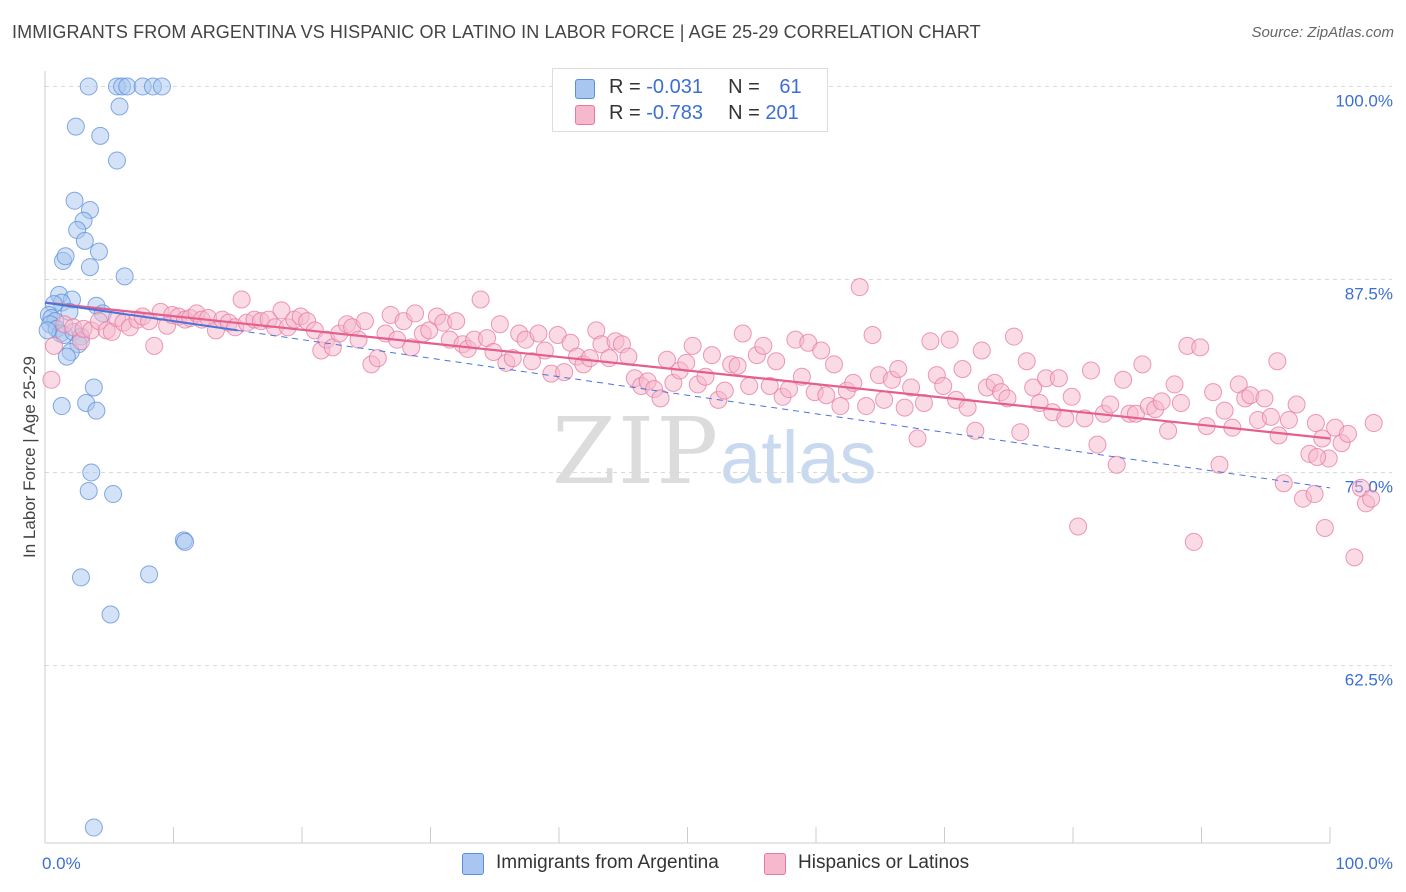  Describe the element at coordinates (790, 87) in the screenshot. I see `legend-n-value: 61` at that location.